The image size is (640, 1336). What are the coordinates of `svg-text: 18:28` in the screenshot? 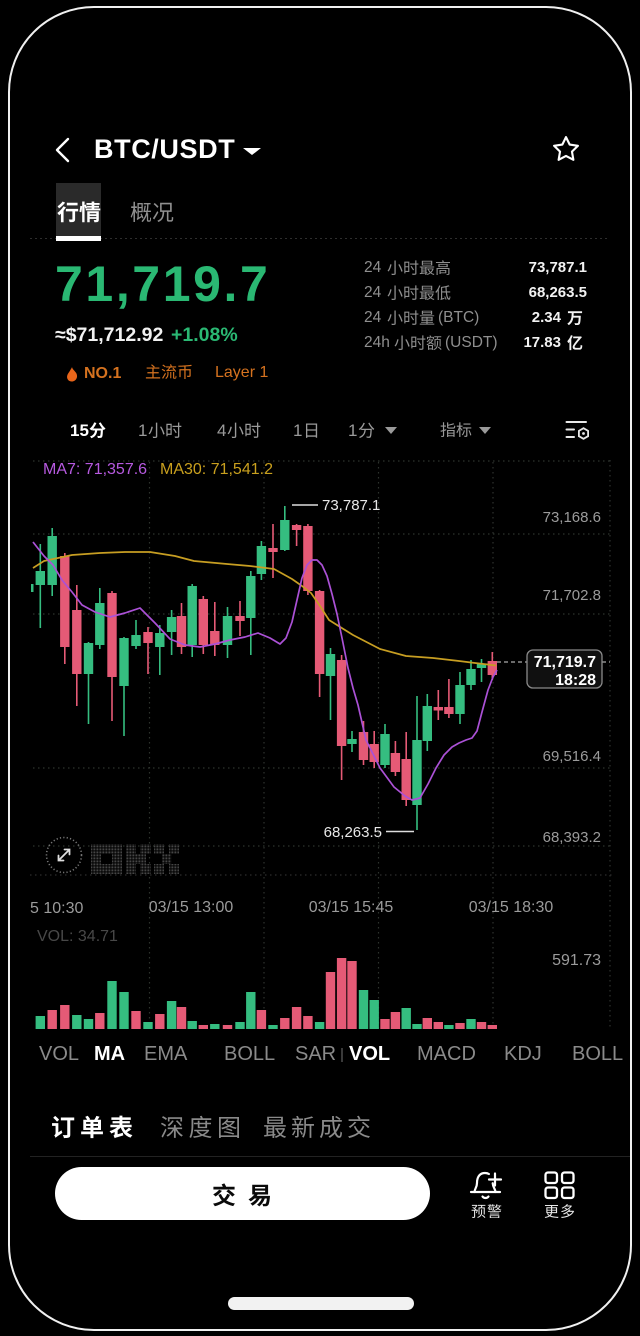 It's located at (575, 680).